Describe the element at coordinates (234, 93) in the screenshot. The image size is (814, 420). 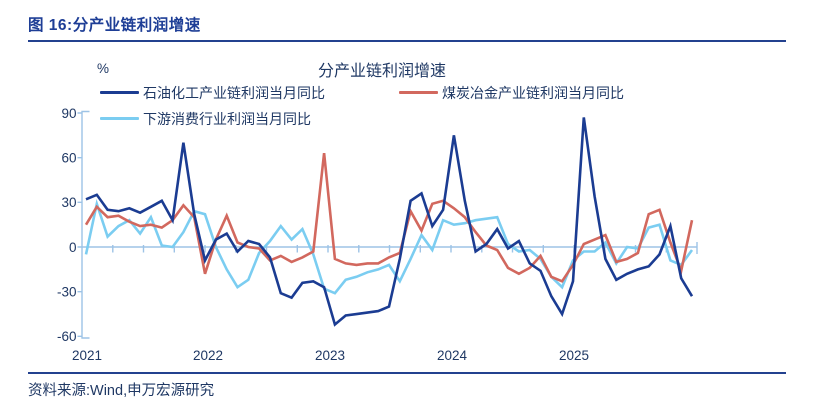
I see `legend-label-petrochemical: 石油化工产业链利润当月同比` at that location.